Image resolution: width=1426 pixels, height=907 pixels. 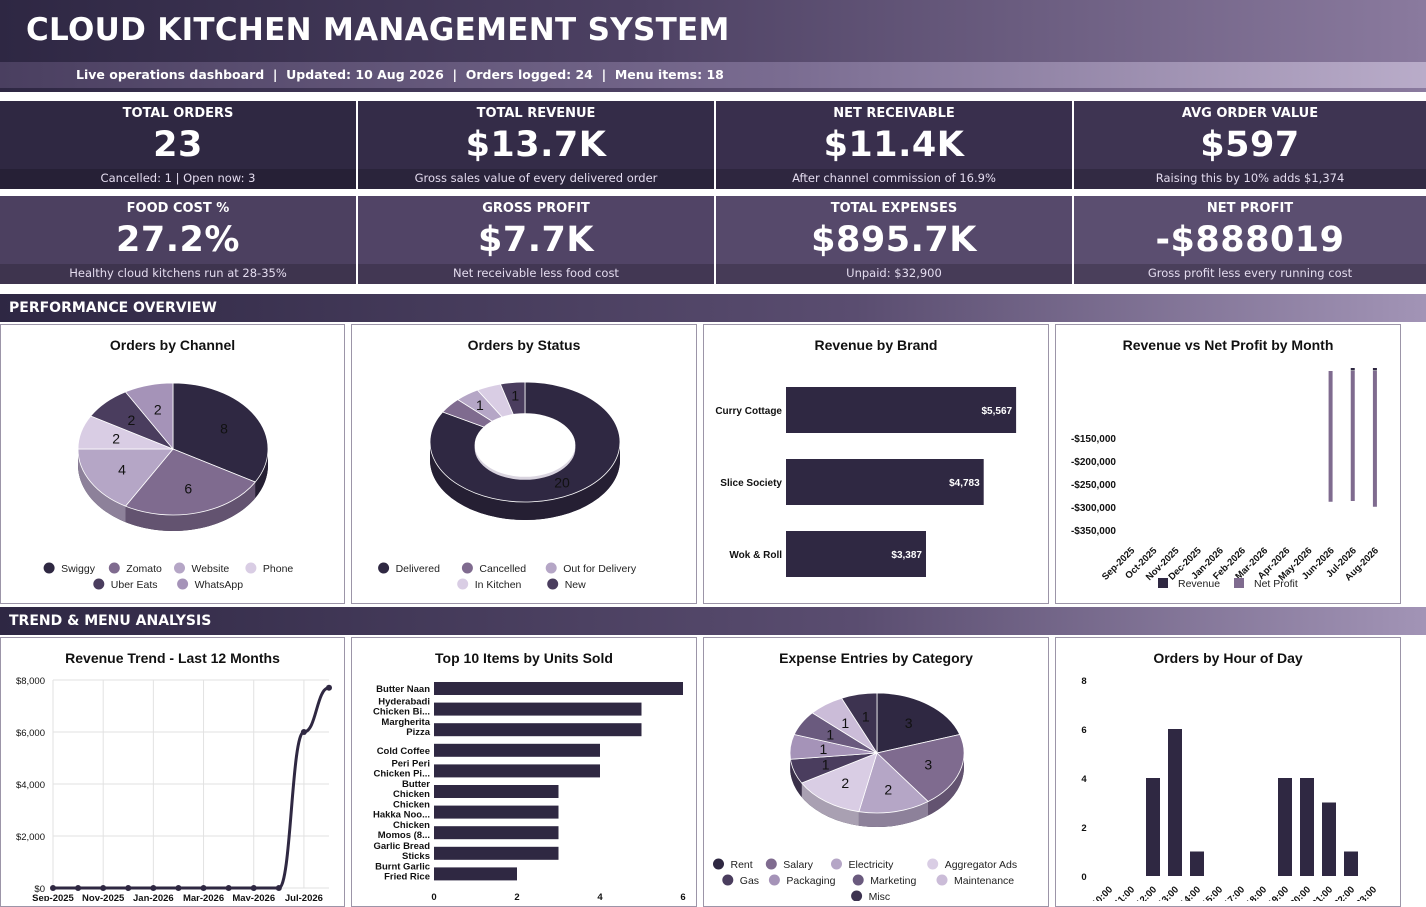 What do you see at coordinates (906, 555) in the screenshot?
I see `bar-value-label: $3,387` at bounding box center [906, 555].